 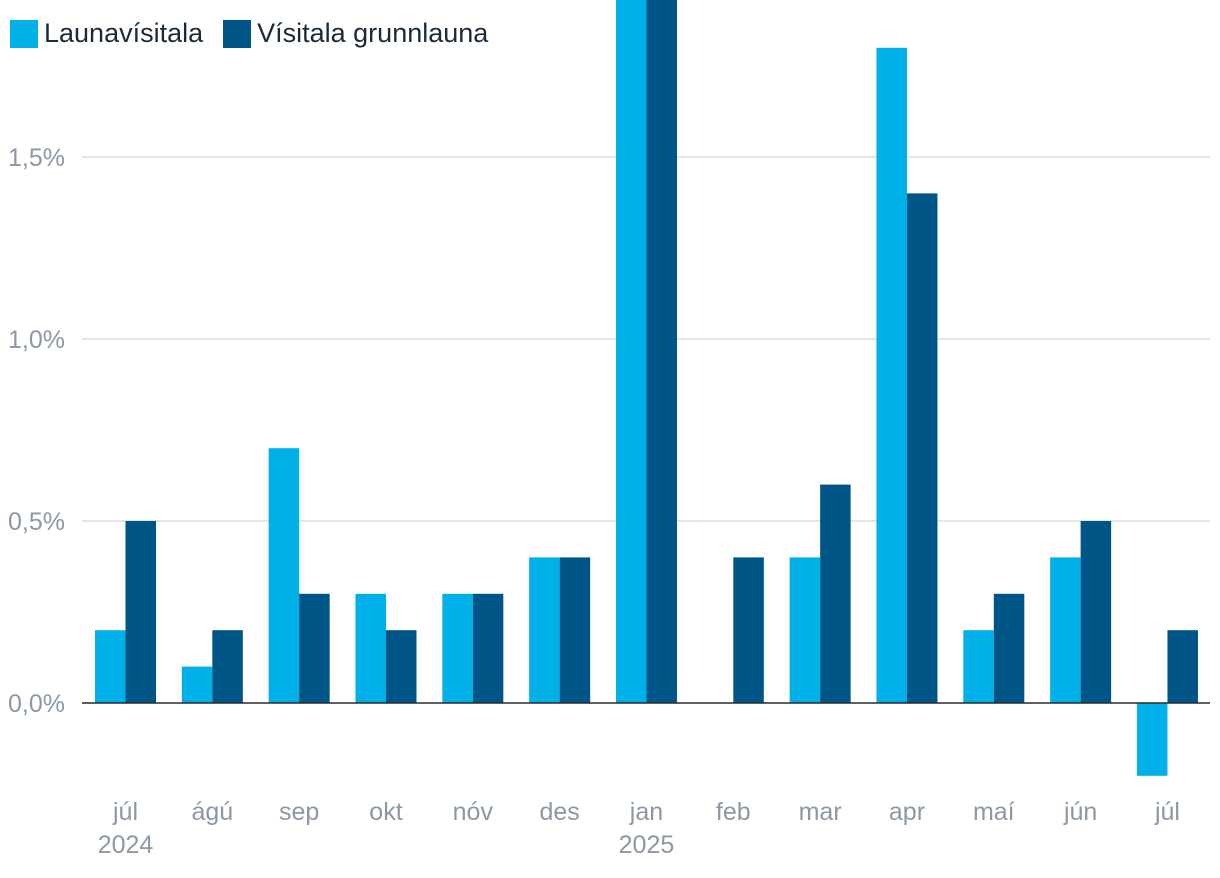 What do you see at coordinates (907, 812) in the screenshot?
I see `x-tick-label: apr` at bounding box center [907, 812].